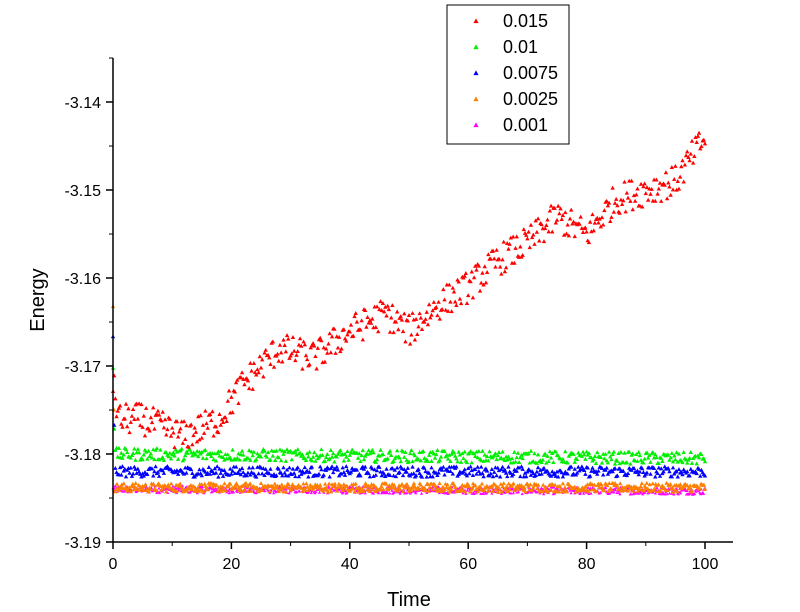 The width and height of the screenshot is (800, 612). Describe the element at coordinates (83, 367) in the screenshot. I see `y-tick-label: -3.17` at that location.